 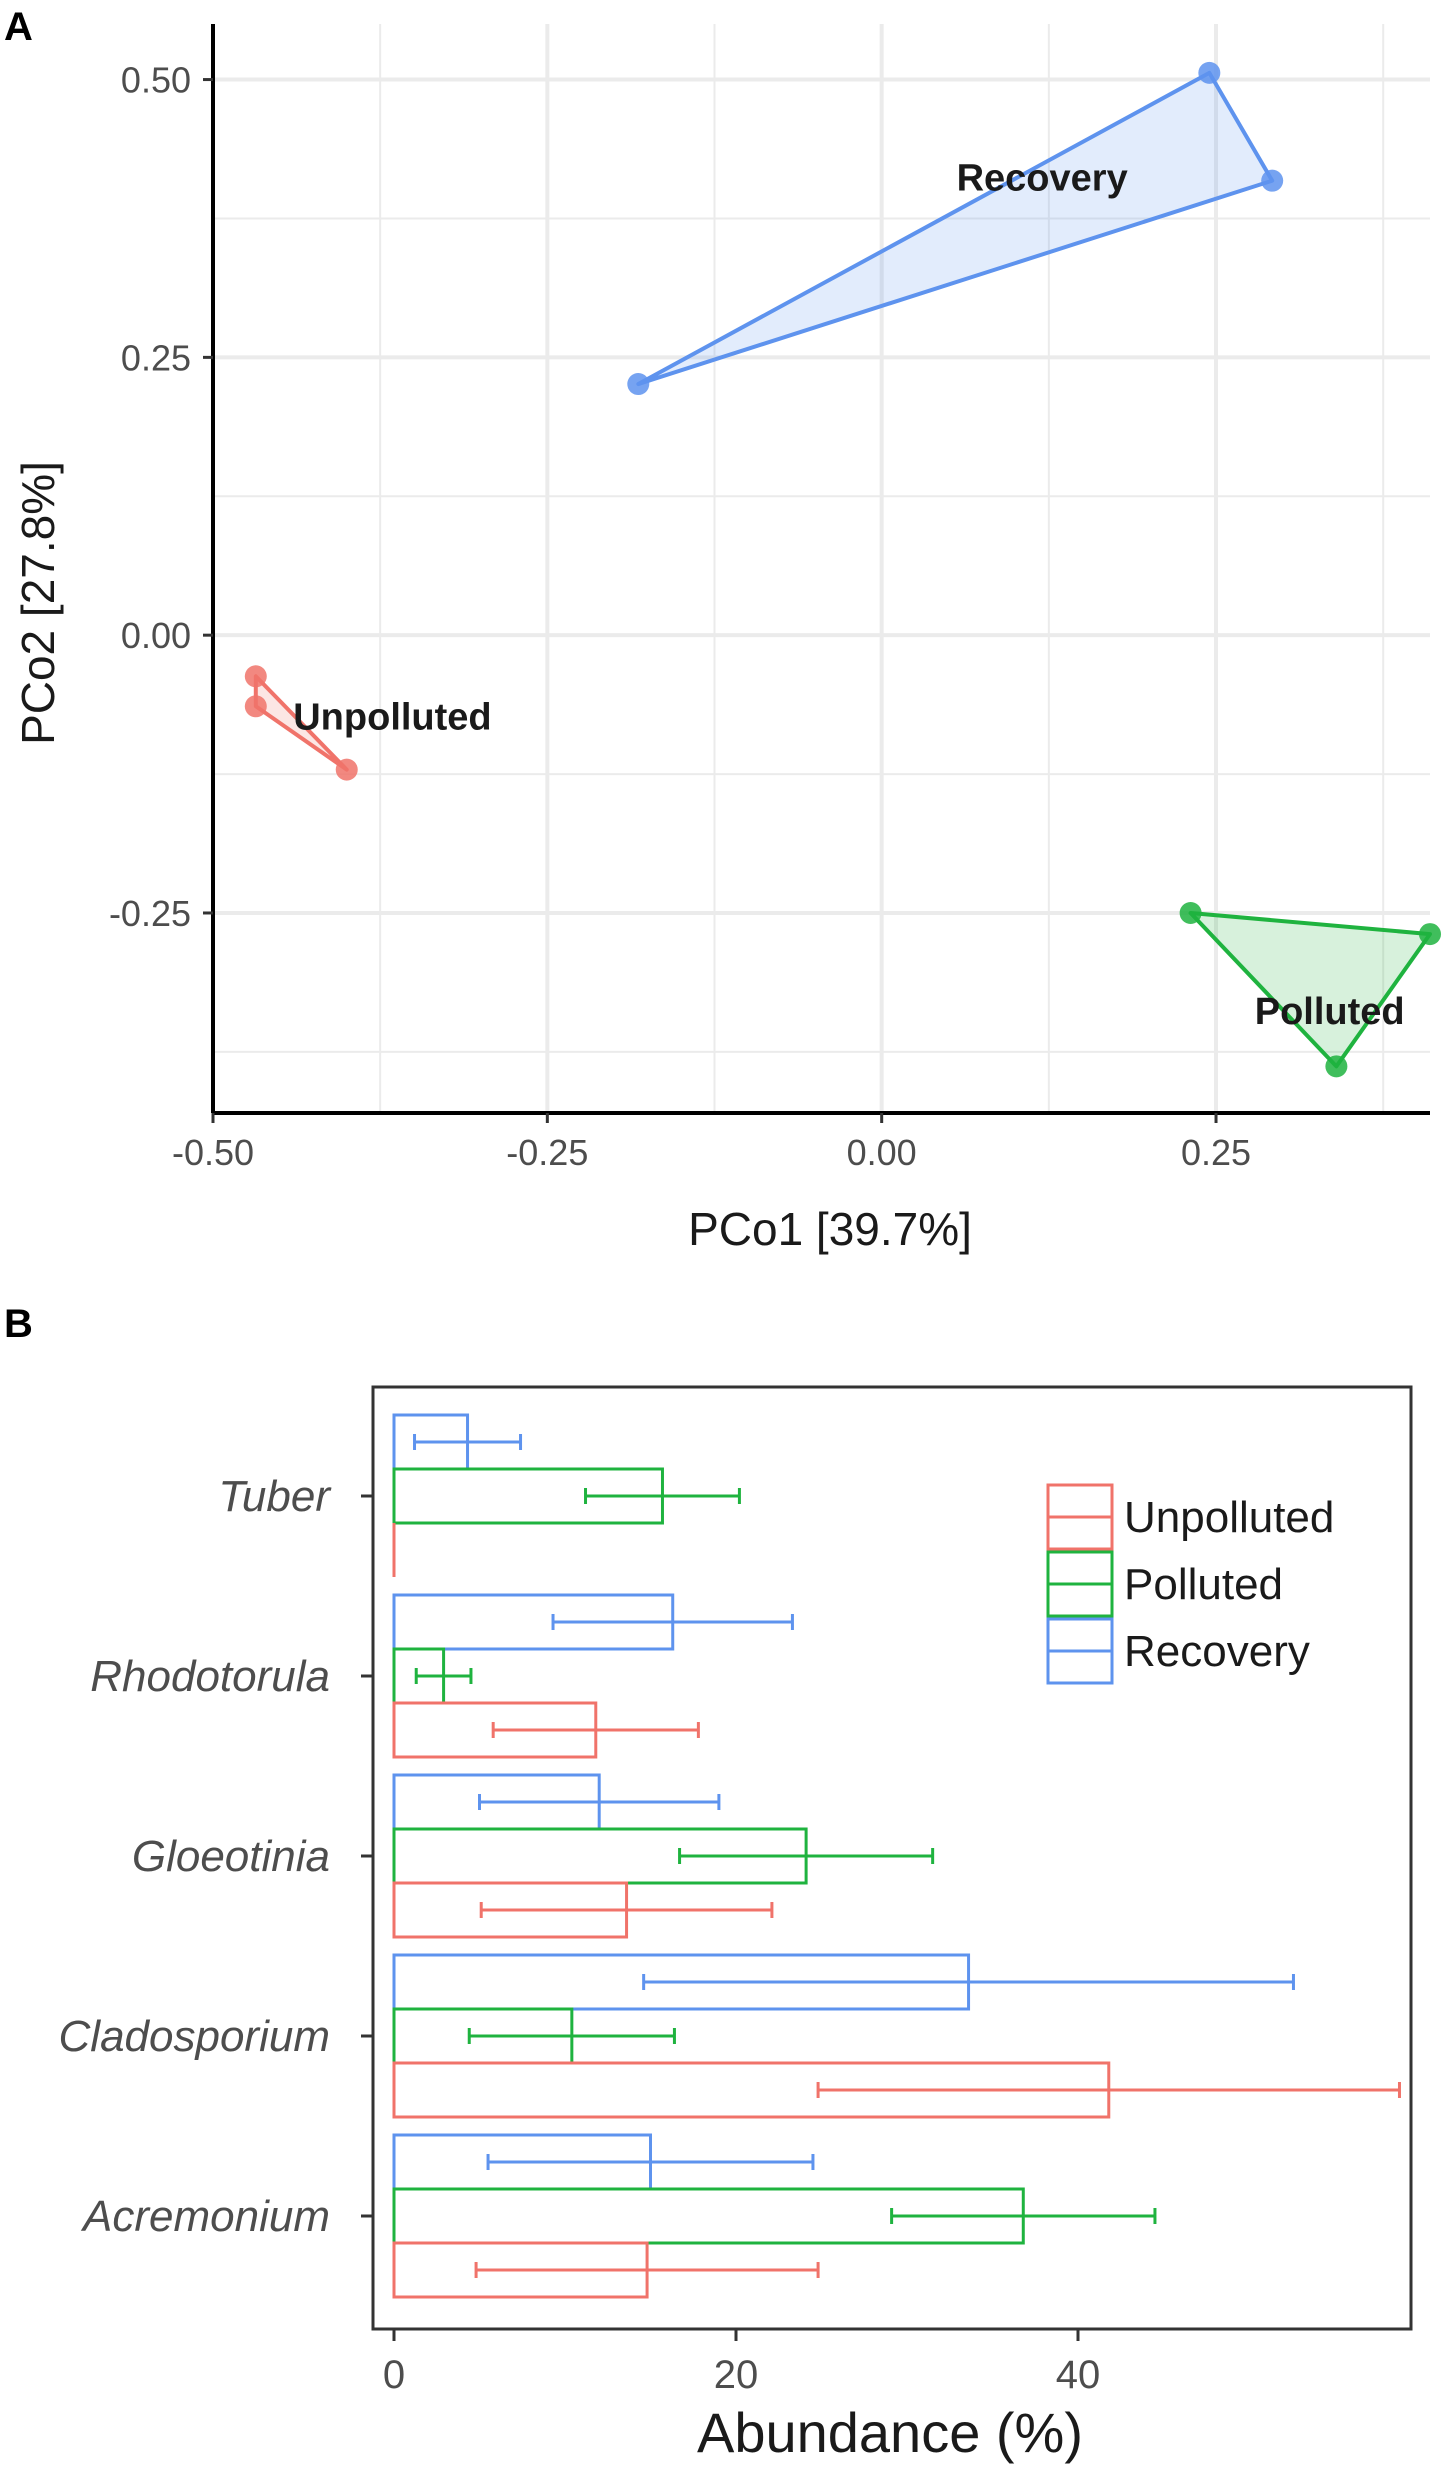 I want to click on panel-a-label: A, so click(x=18, y=27).